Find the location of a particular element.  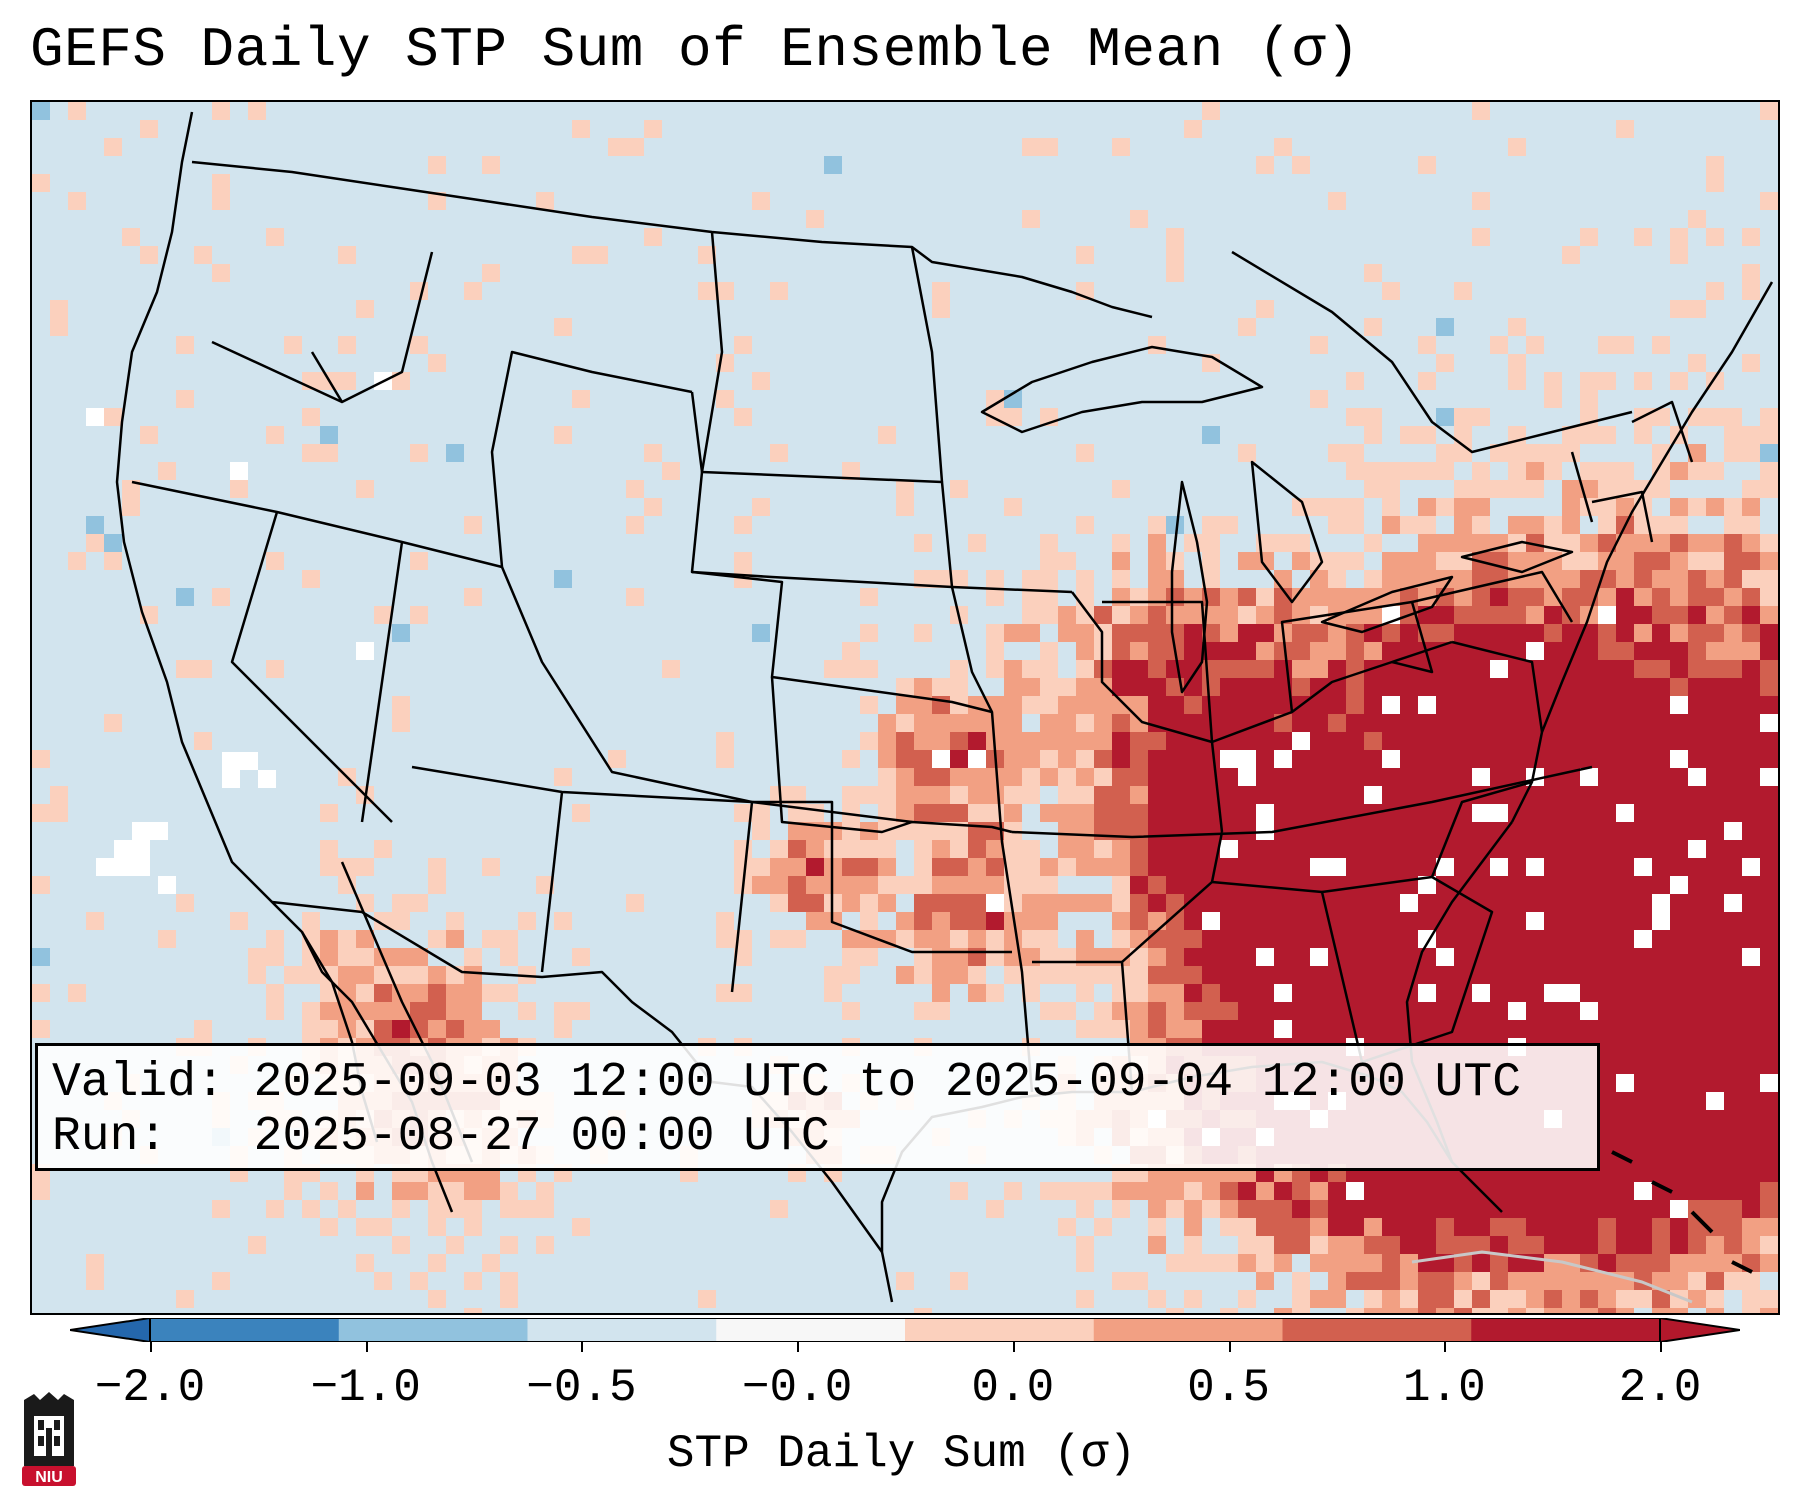

colorbar-extend-low is located at coordinates (110, 1330).